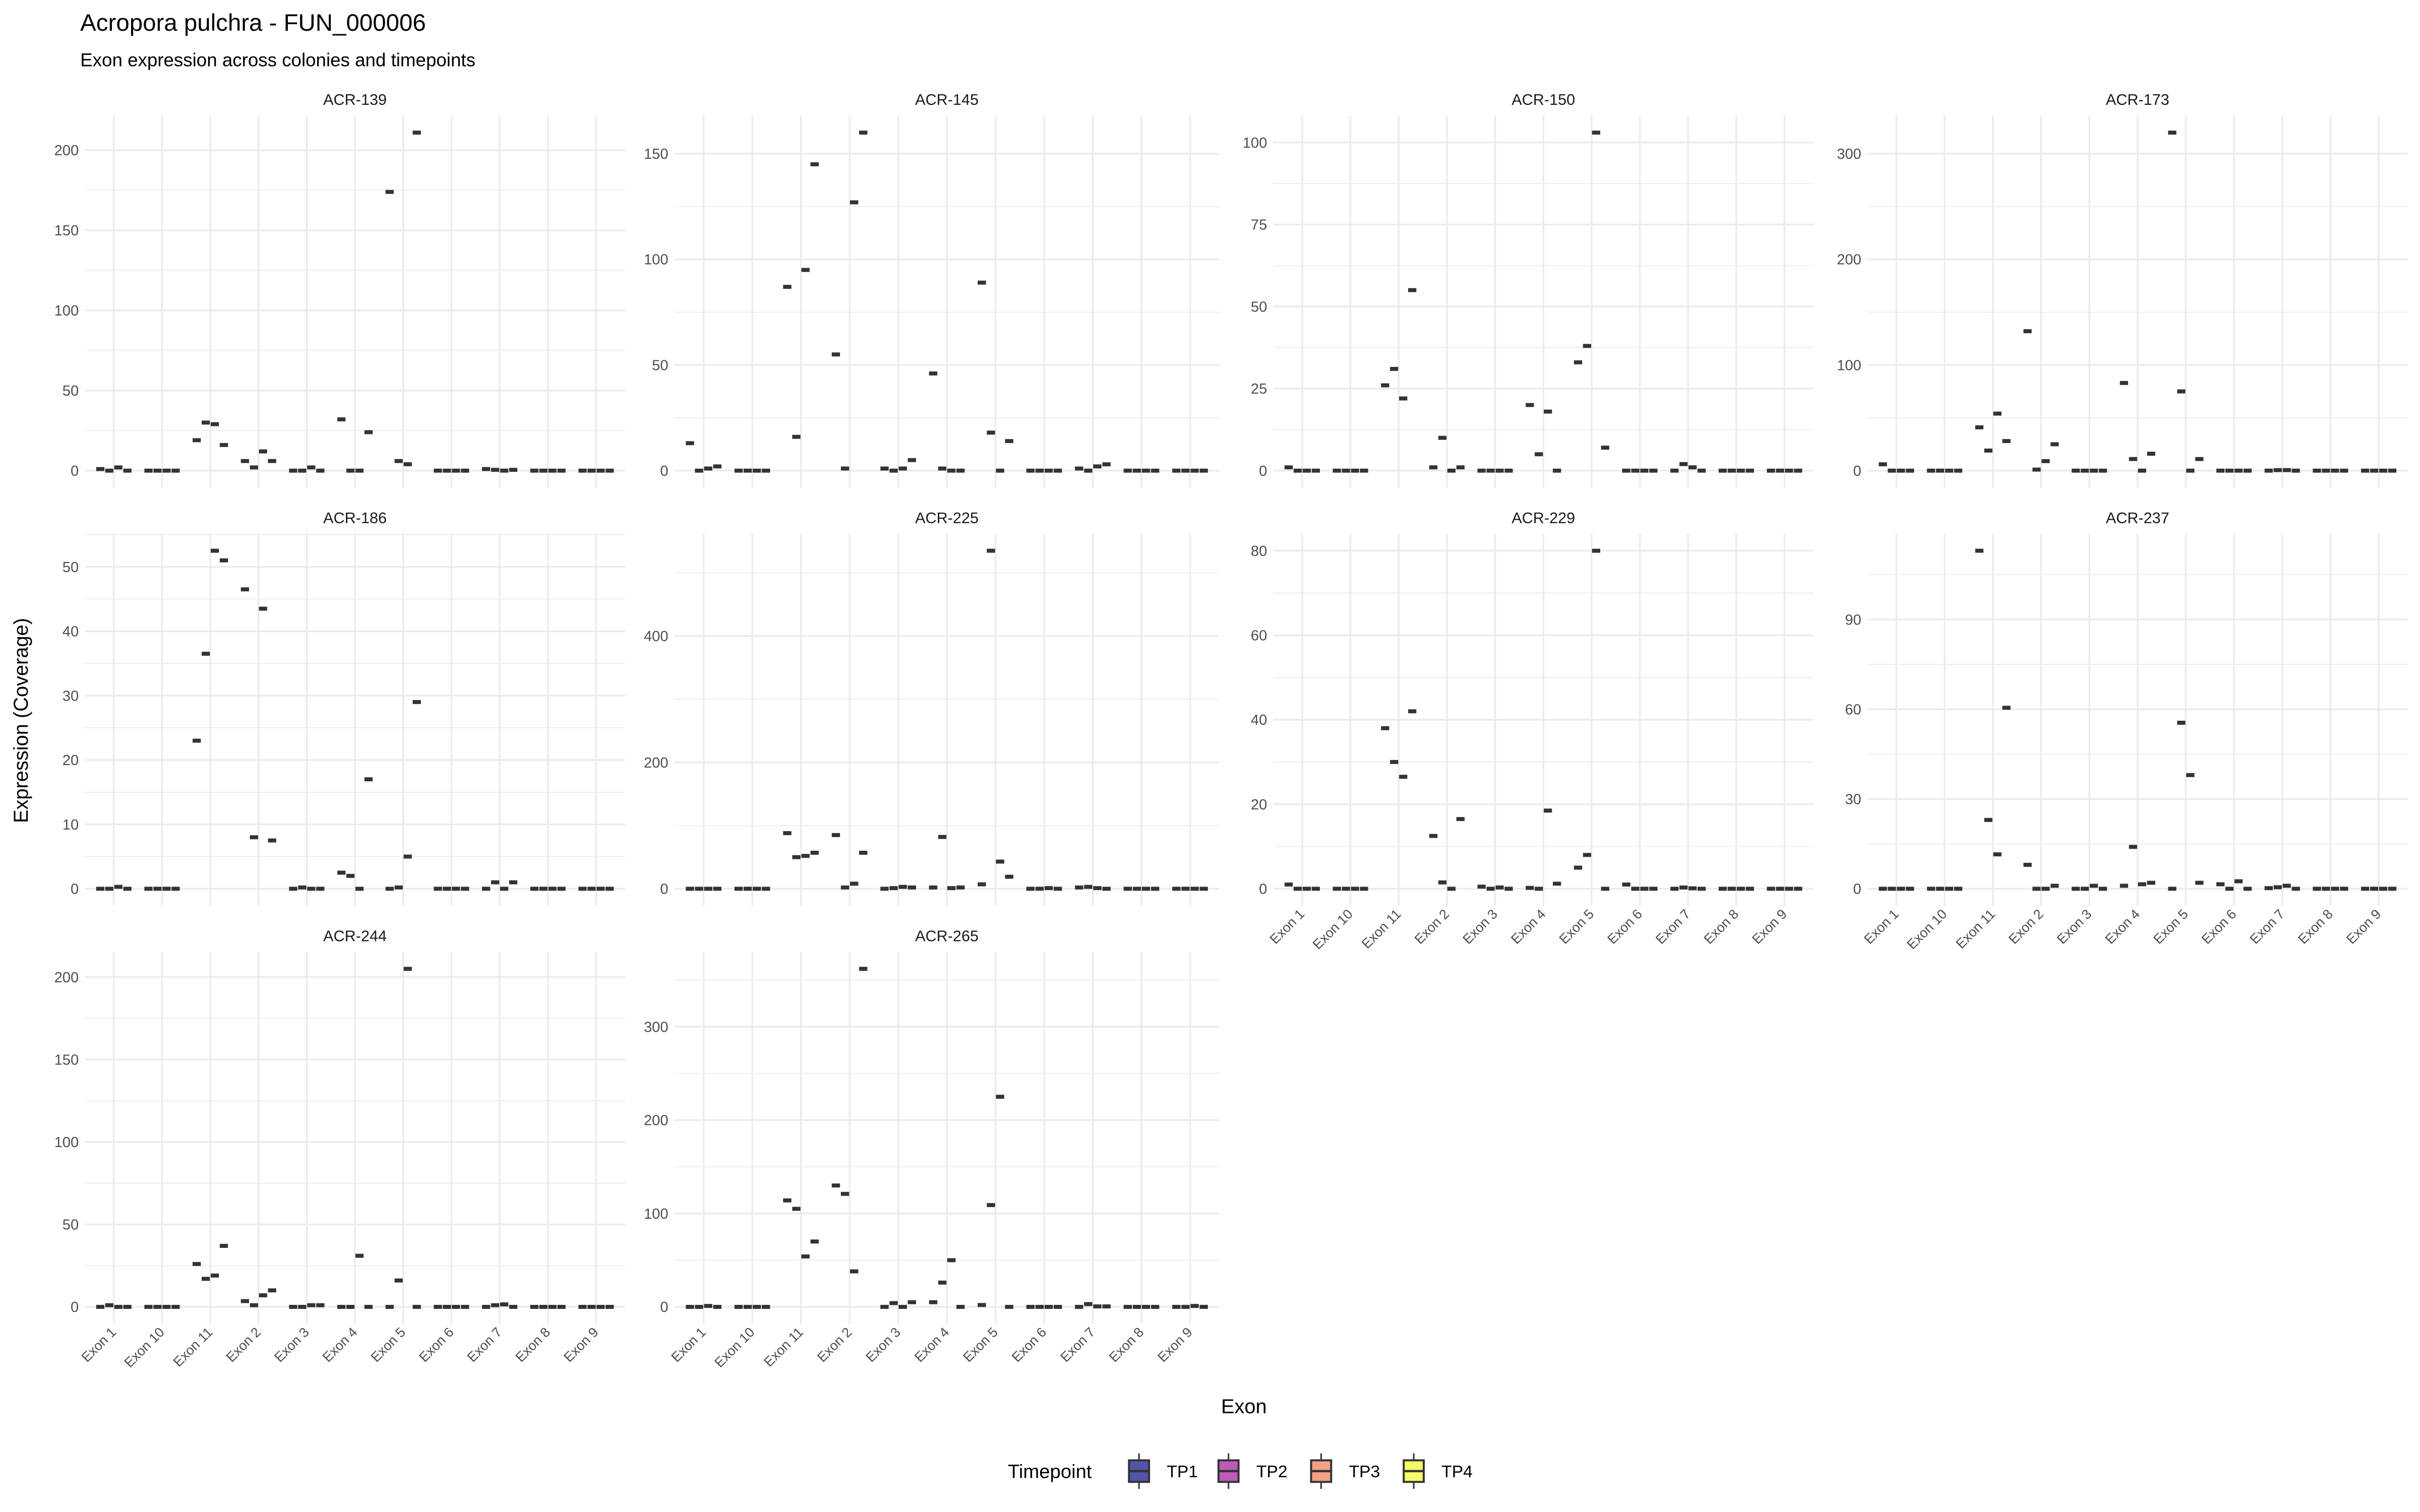 The width and height of the screenshot is (2420, 1512). What do you see at coordinates (484, 1345) in the screenshot?
I see `x-tick-label: Exon 7` at bounding box center [484, 1345].